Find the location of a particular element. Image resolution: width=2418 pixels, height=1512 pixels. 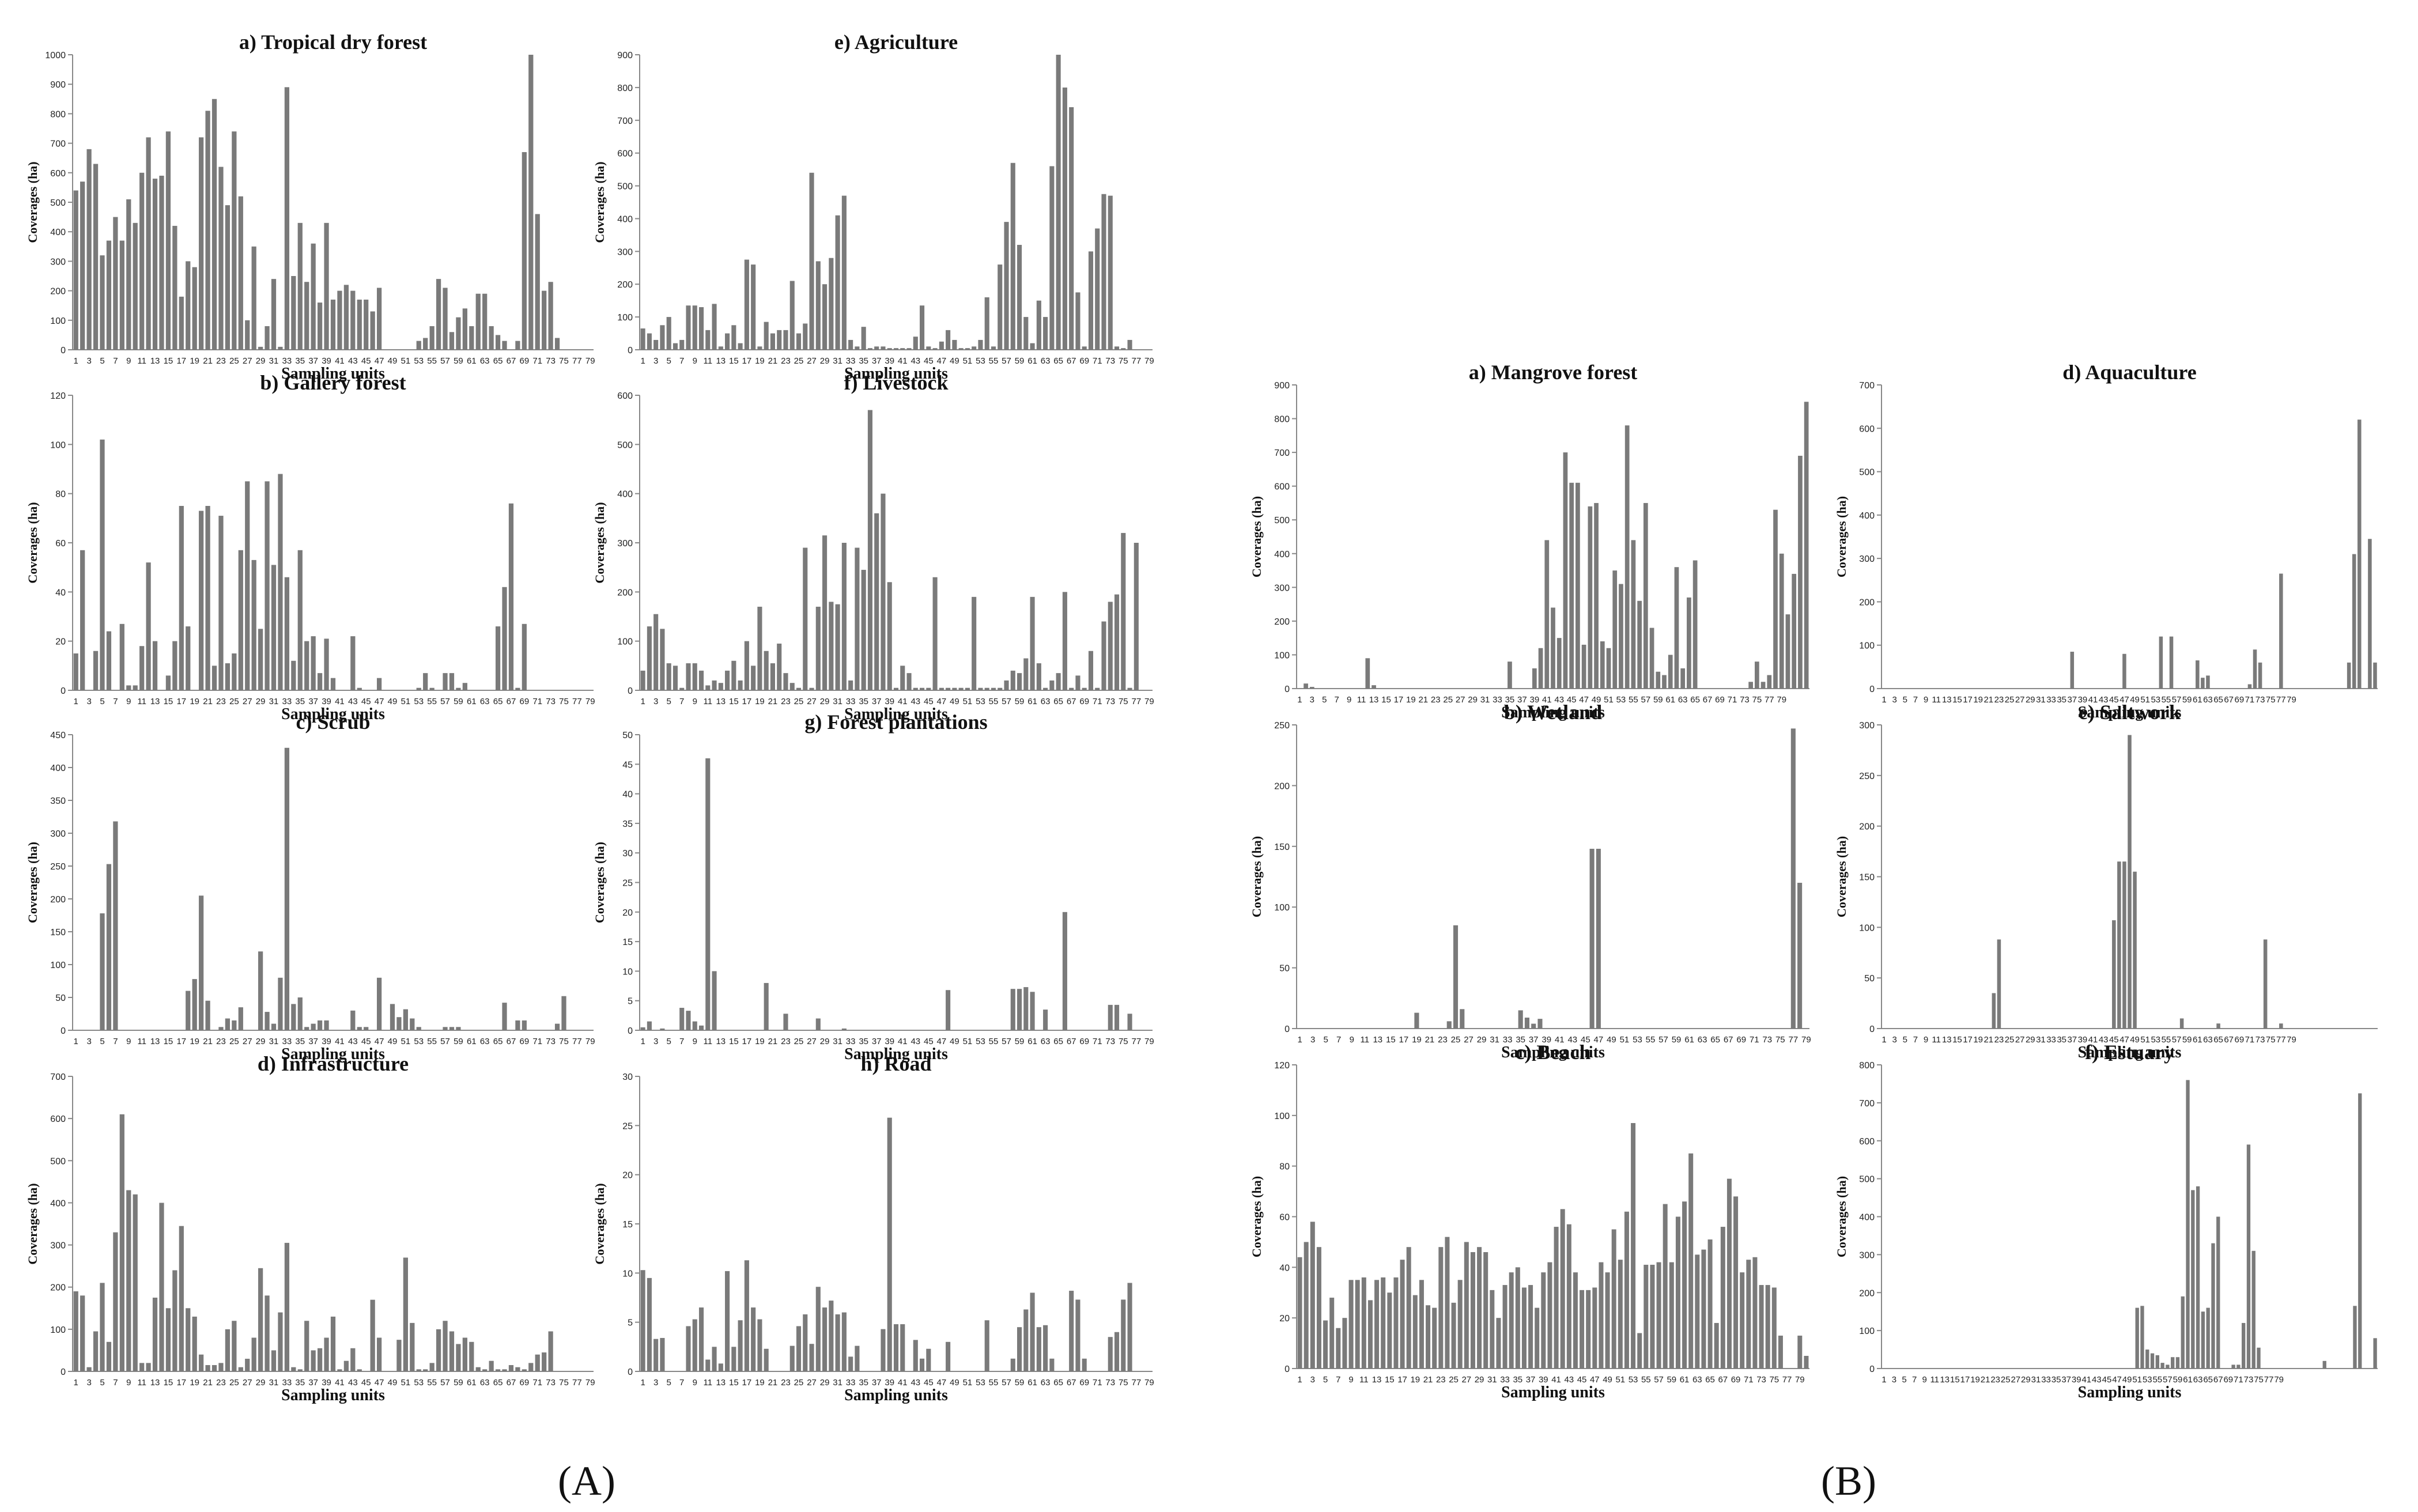

x-tick-label: 27 is located at coordinates (812, 1383).